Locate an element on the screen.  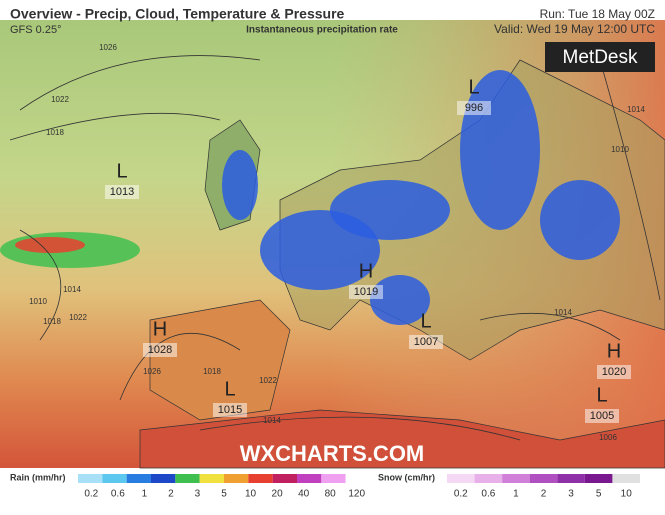
land-africa is located at coordinates (402, 439).